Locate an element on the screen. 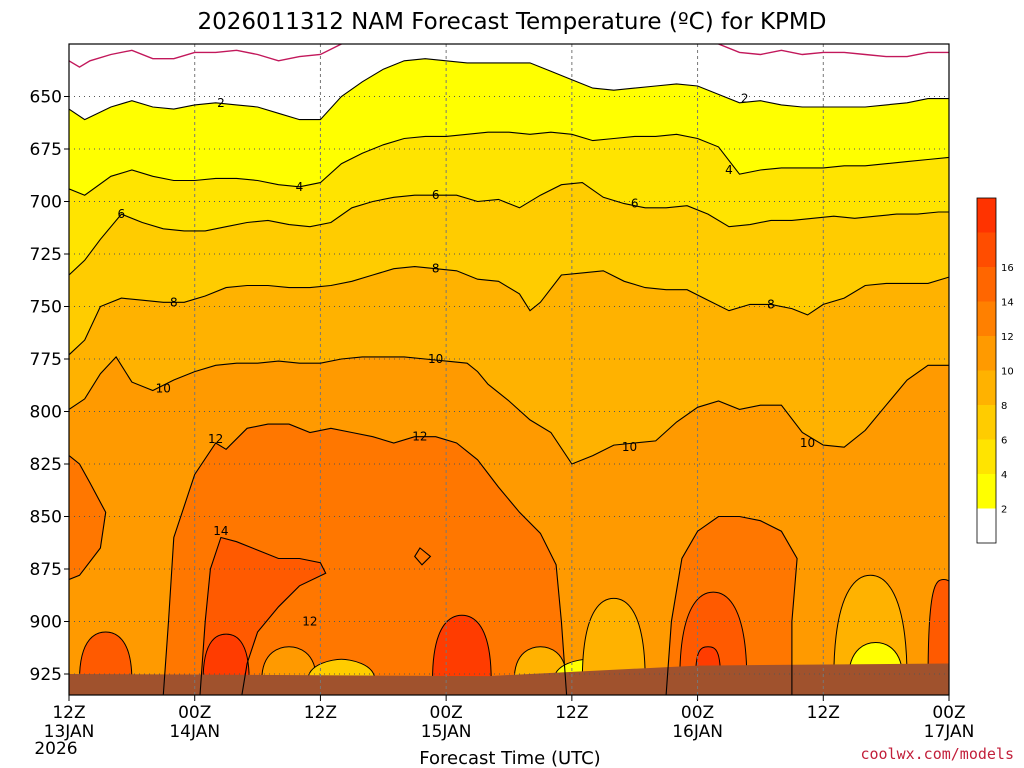 Image resolution: width=1024 pixels, height=768 pixels. contour-label-8-2: 8 is located at coordinates (771, 304).